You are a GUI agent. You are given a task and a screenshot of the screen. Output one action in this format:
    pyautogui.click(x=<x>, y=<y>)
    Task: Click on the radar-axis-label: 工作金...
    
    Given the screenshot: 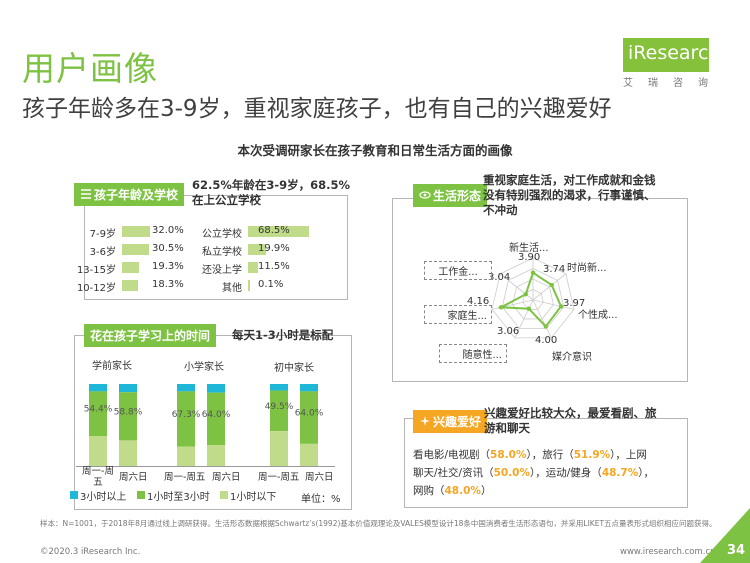 What is the action you would take?
    pyautogui.click(x=458, y=270)
    